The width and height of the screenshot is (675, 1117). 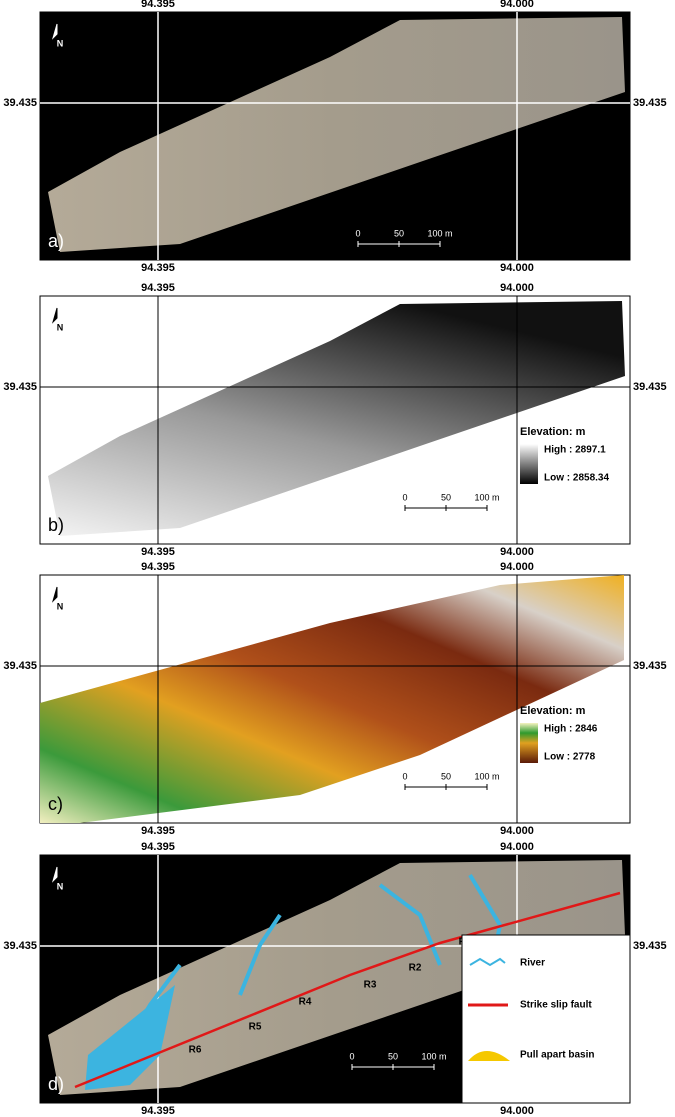 I want to click on legend-river, so click(x=487, y=962).